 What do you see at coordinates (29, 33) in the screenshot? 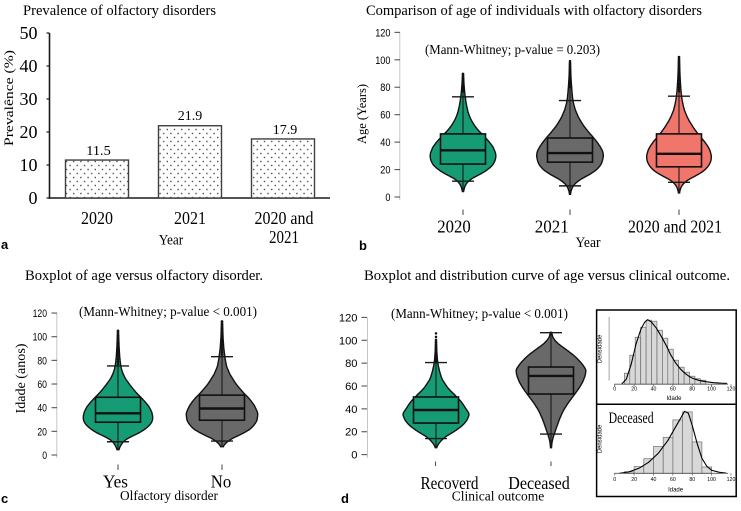
I see `svg-text: 50` at bounding box center [29, 33].